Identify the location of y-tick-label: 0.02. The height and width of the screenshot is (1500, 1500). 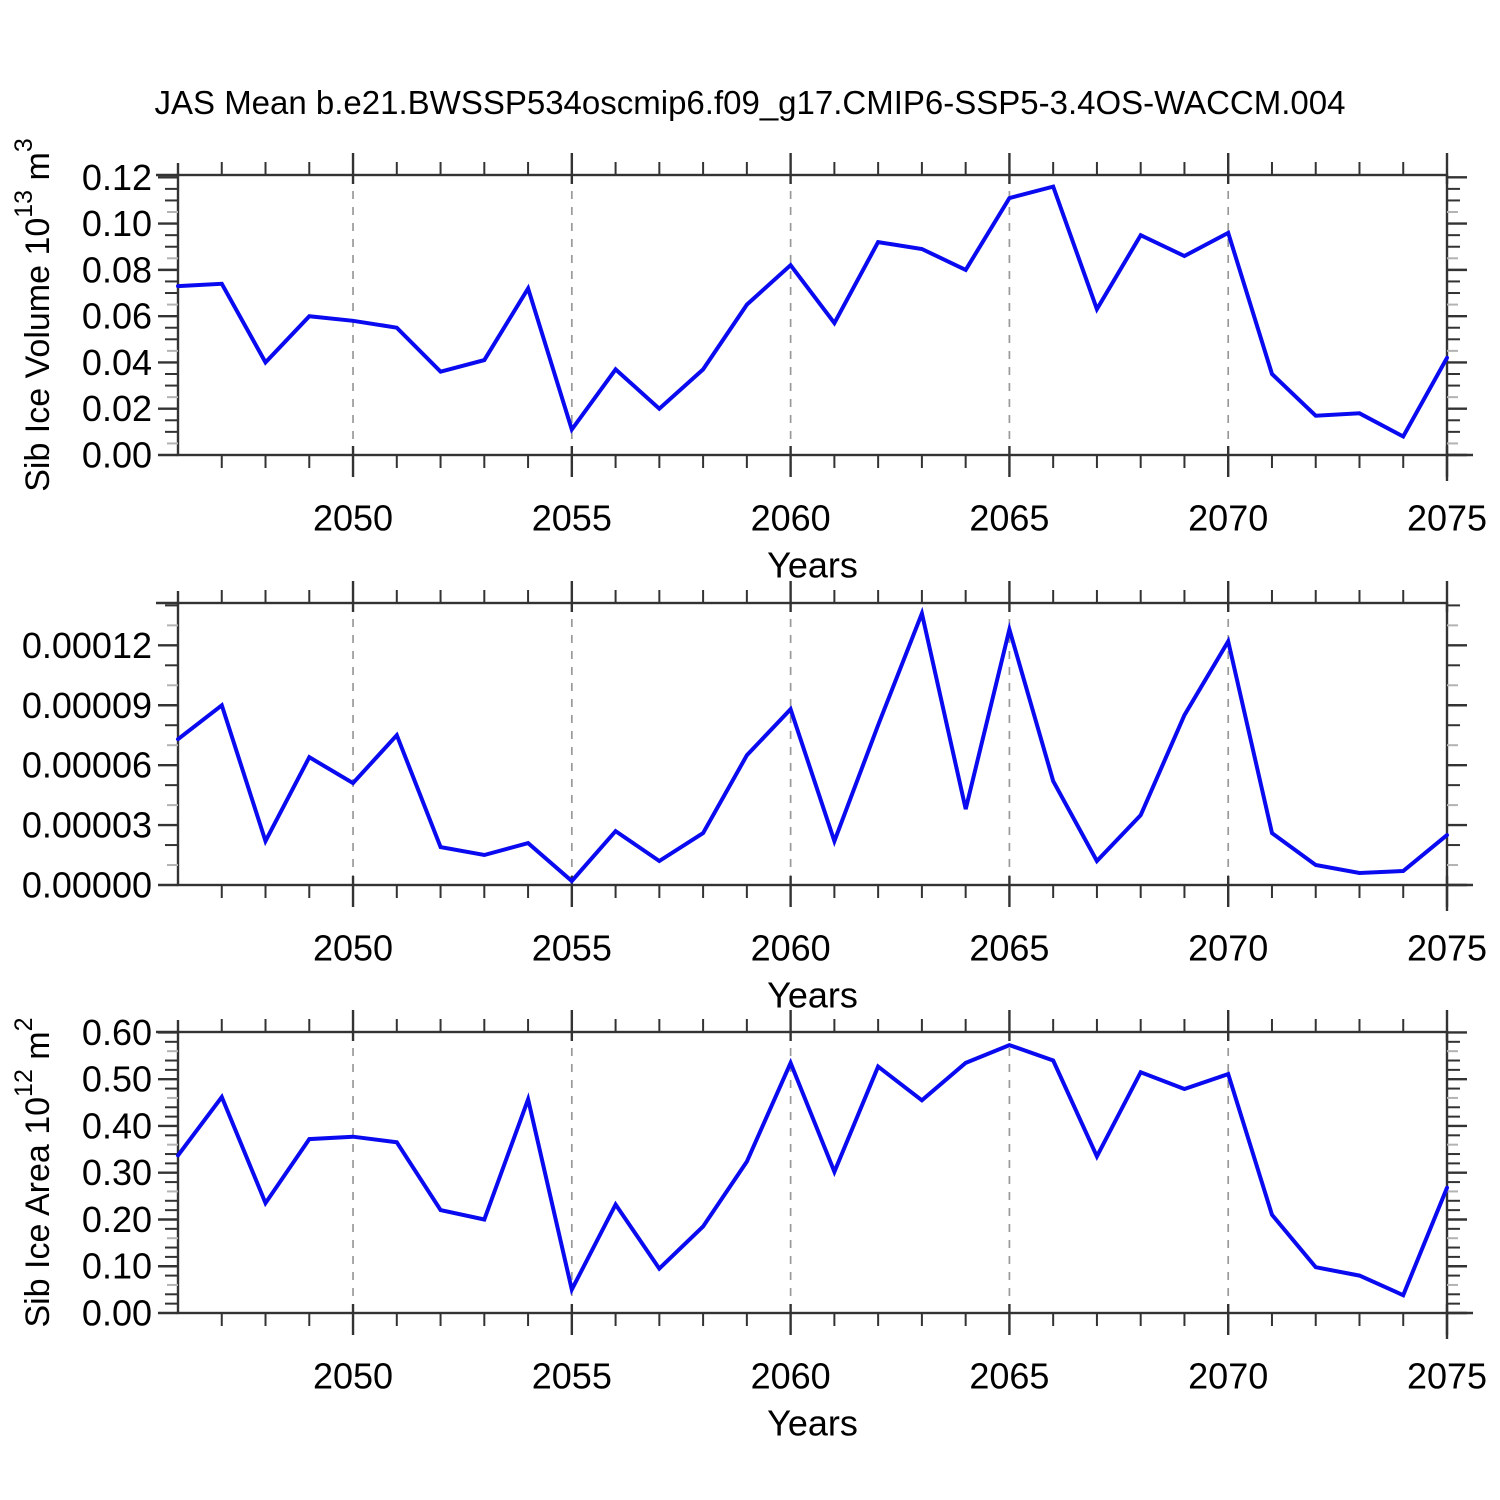
(117, 408).